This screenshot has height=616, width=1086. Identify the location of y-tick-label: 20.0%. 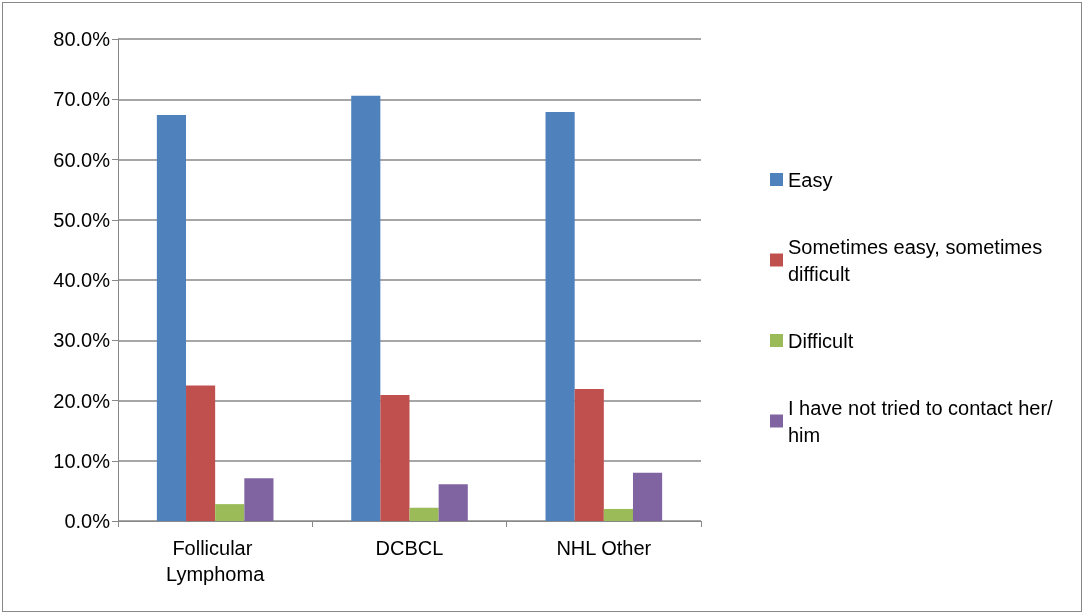
(82, 400).